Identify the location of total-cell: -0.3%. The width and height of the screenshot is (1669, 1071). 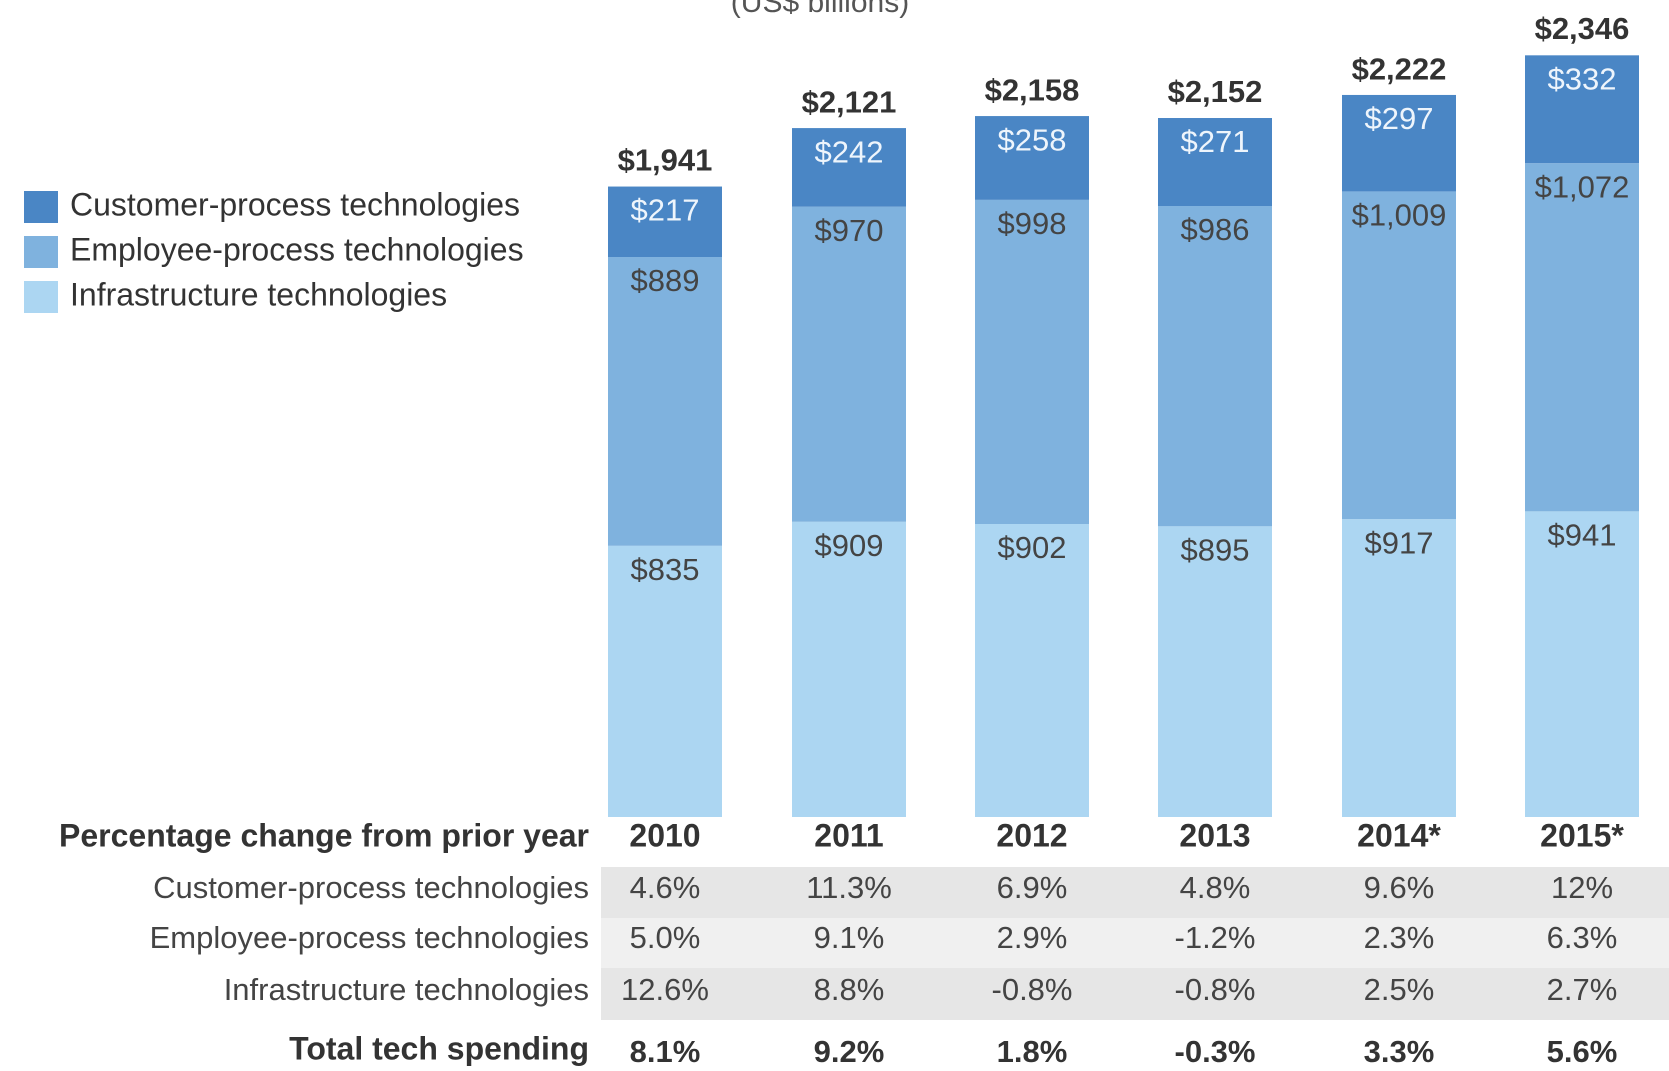
(1215, 1051).